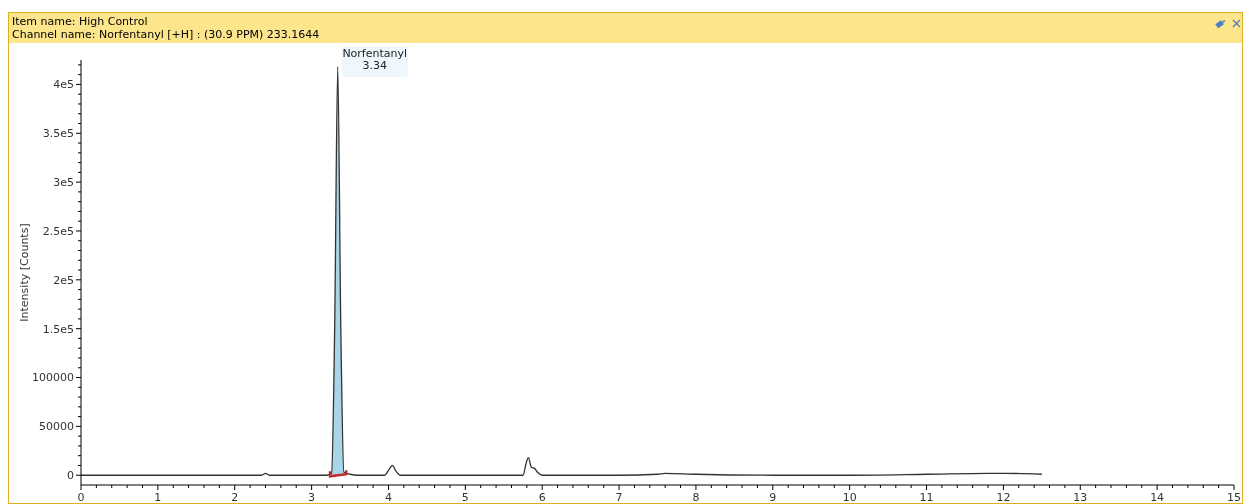 Image resolution: width=1243 pixels, height=504 pixels. Describe the element at coordinates (542, 497) in the screenshot. I see `x-tick-label: 6` at that location.